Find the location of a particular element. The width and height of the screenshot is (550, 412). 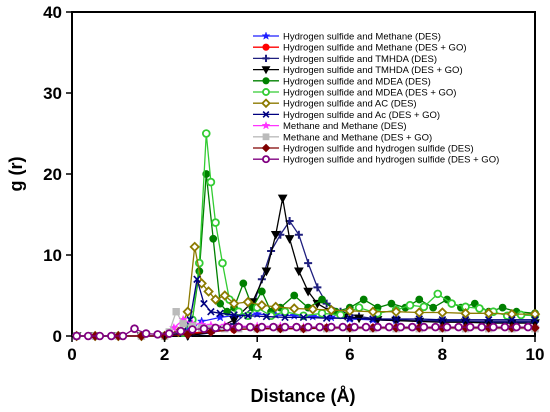

legend-item: Hydrogen sulfide and Methane (DES) is located at coordinates (347, 37).